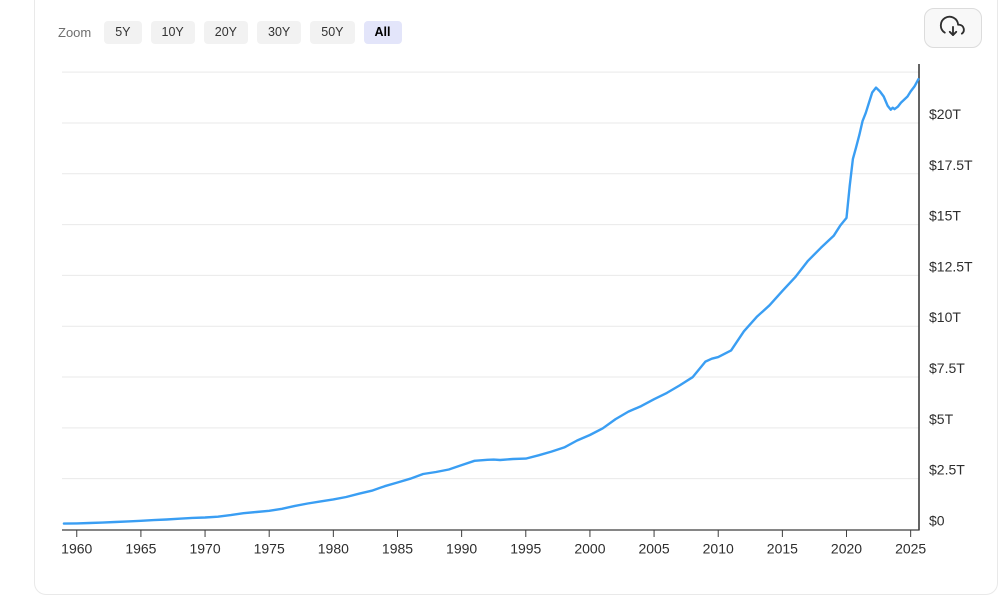 This screenshot has height=610, width=1000. Describe the element at coordinates (937, 521) in the screenshot. I see `y-axis-label: $0` at that location.